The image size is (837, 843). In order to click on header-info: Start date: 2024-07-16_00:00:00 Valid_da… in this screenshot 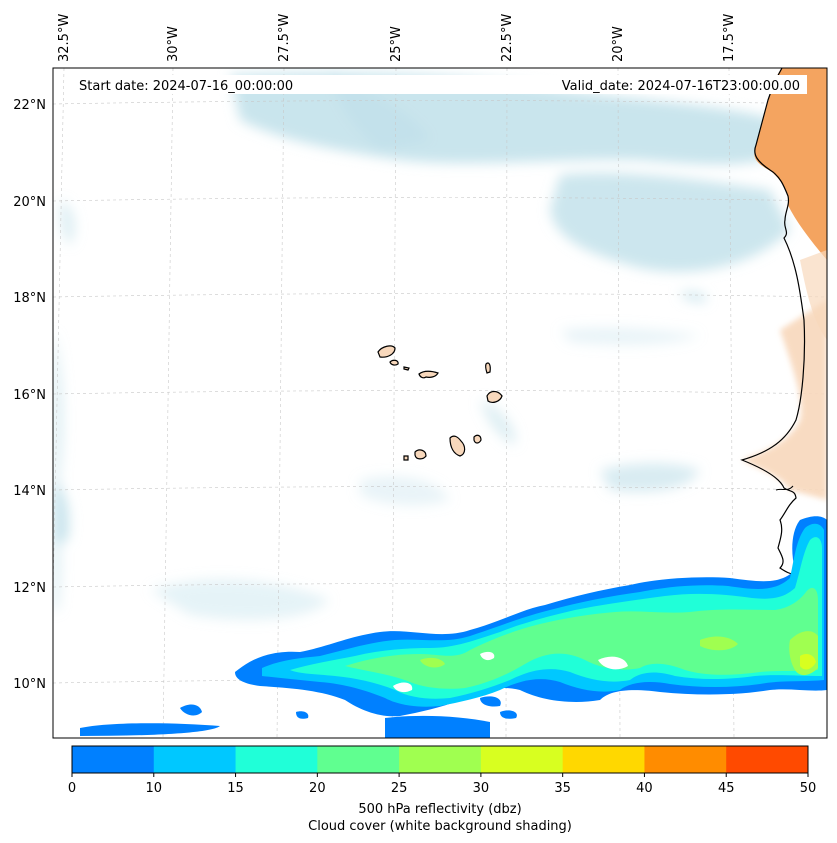, I will do `click(439, 84)`.